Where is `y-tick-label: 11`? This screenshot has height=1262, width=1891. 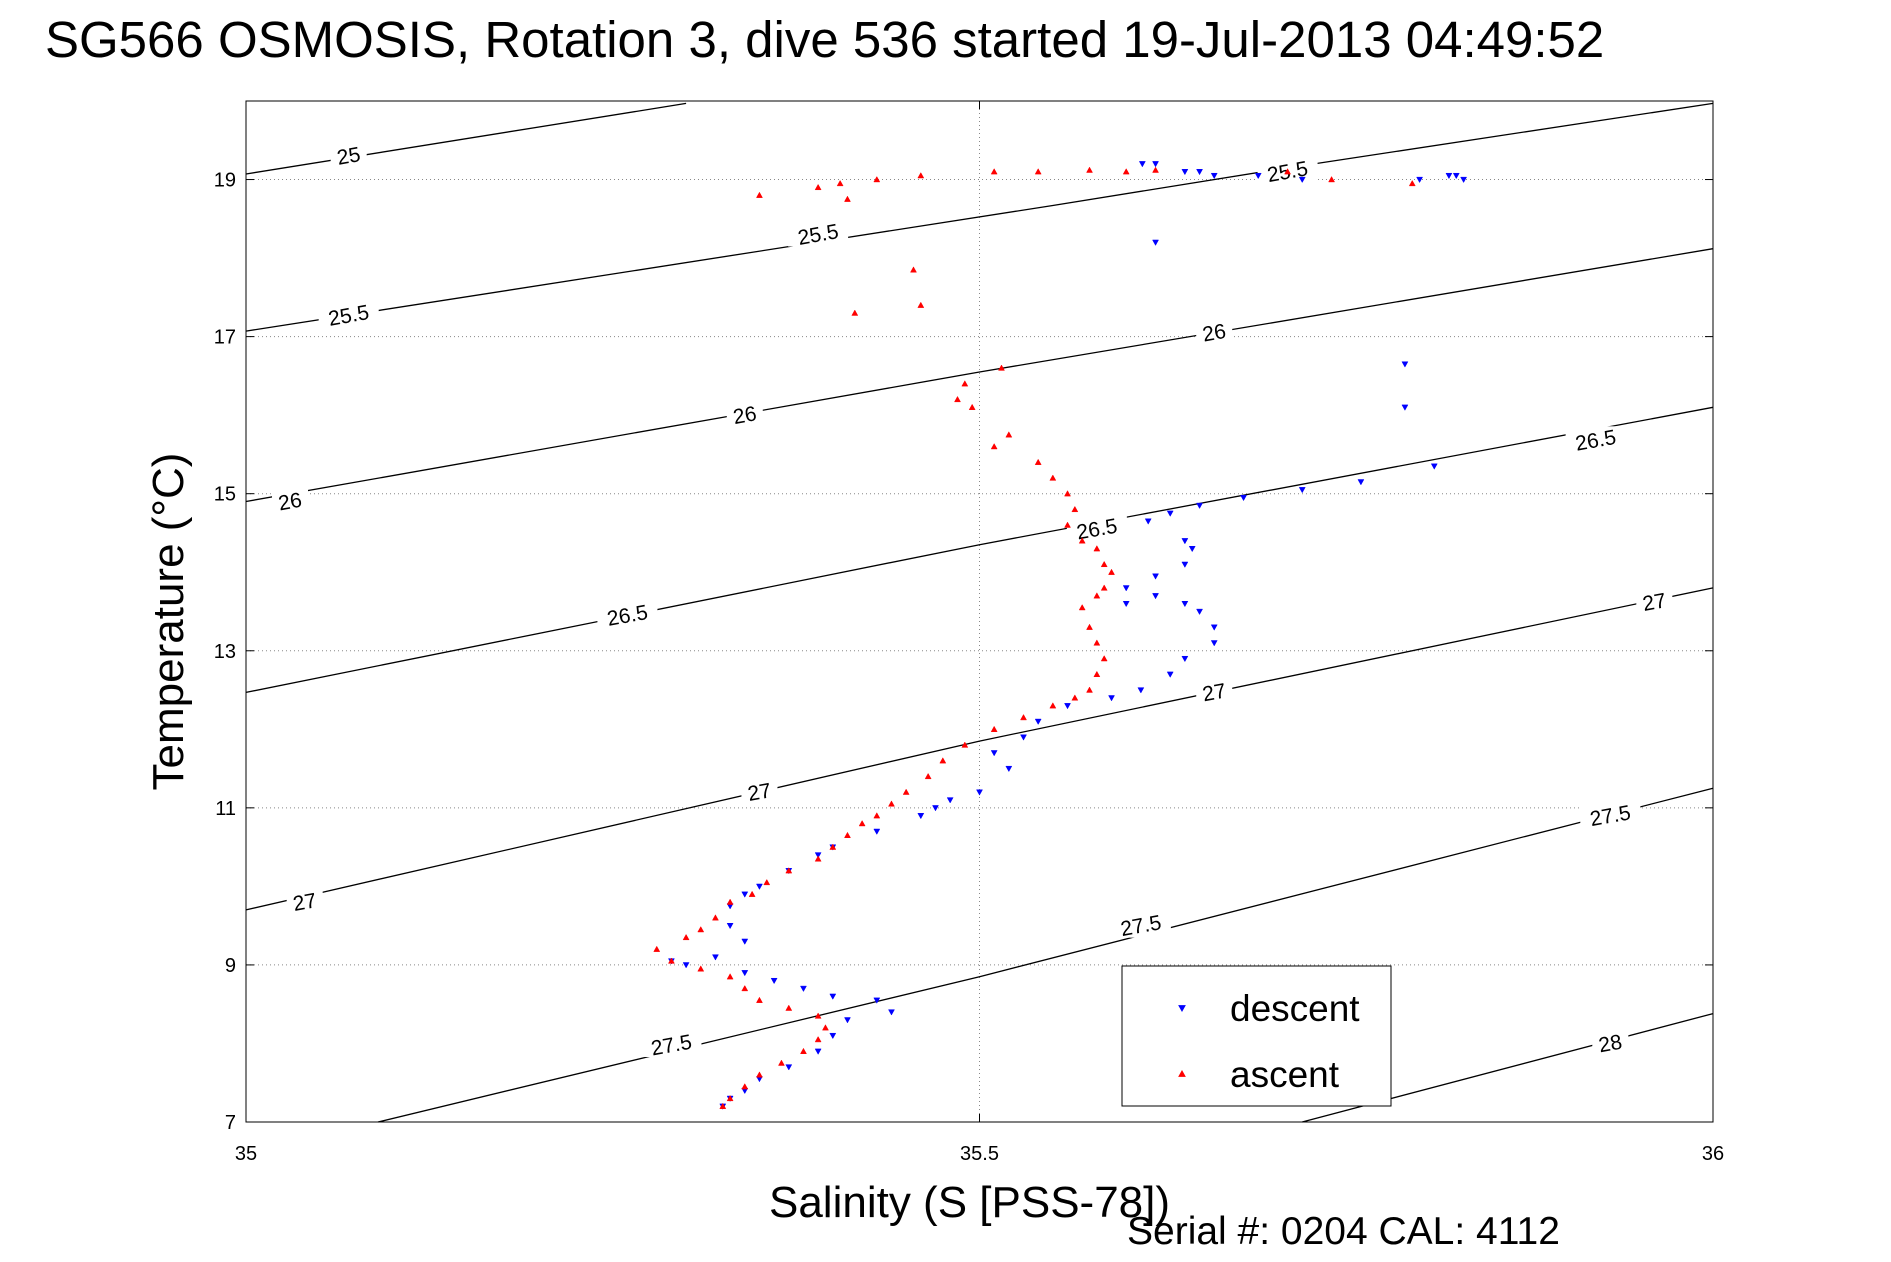 y-tick-label: 11 is located at coordinates (225, 809).